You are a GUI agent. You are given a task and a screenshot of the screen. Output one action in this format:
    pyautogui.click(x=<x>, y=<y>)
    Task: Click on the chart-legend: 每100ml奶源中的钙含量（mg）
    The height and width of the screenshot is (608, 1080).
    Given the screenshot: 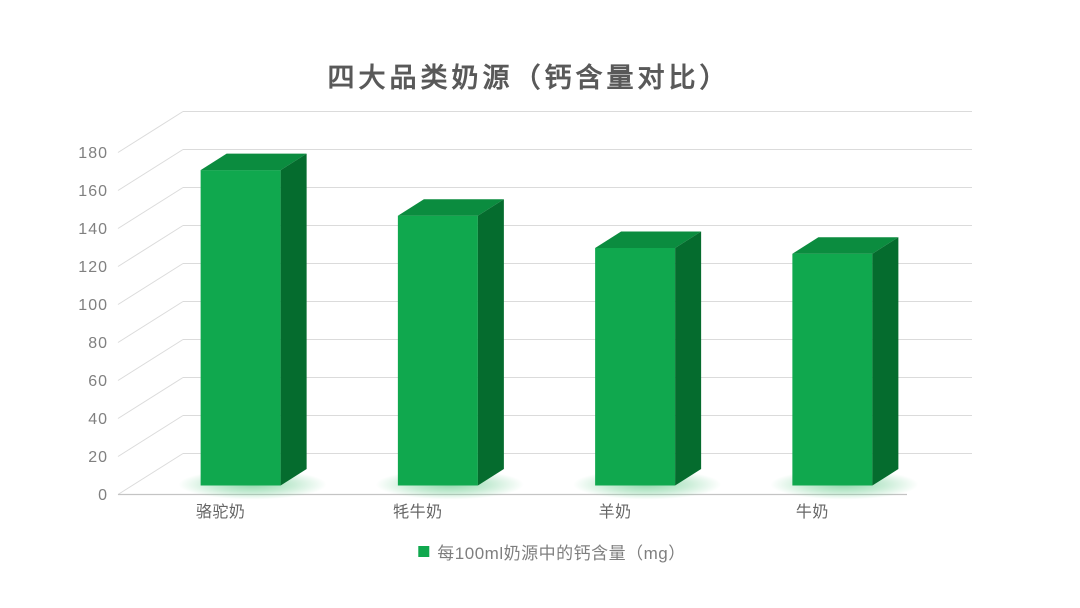 What is the action you would take?
    pyautogui.click(x=551, y=551)
    